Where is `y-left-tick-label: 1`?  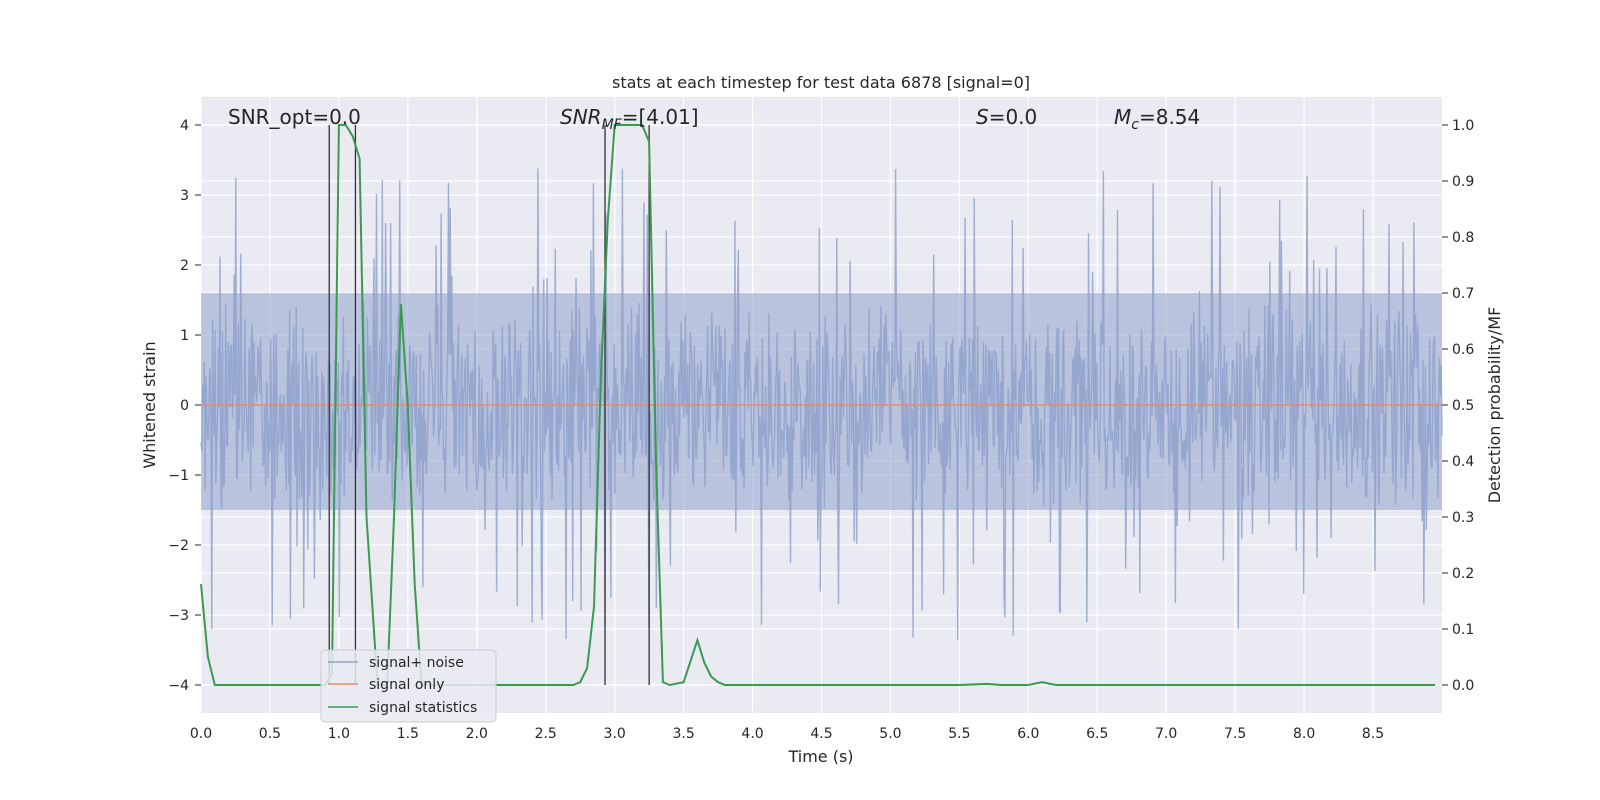
y-left-tick-label: 1 is located at coordinates (184, 336).